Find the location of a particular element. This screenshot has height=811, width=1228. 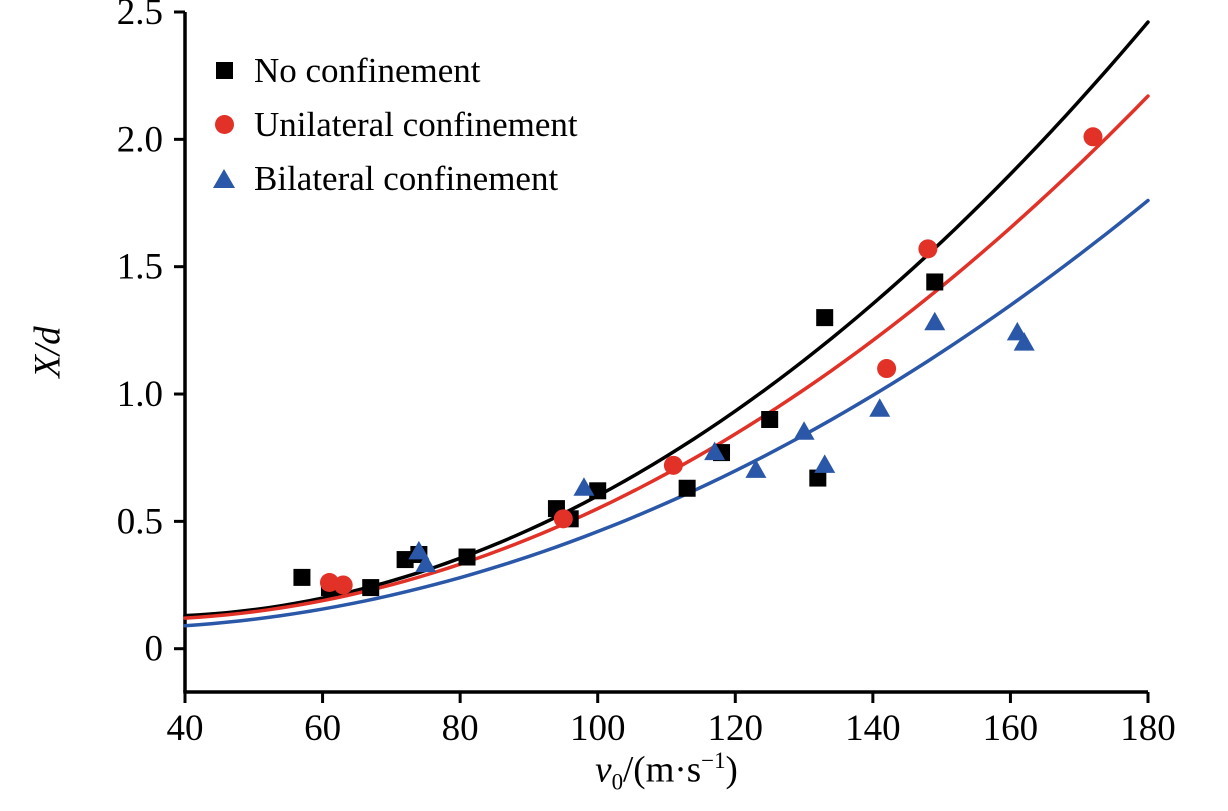

x-axis-title-var: v is located at coordinates (603, 770).